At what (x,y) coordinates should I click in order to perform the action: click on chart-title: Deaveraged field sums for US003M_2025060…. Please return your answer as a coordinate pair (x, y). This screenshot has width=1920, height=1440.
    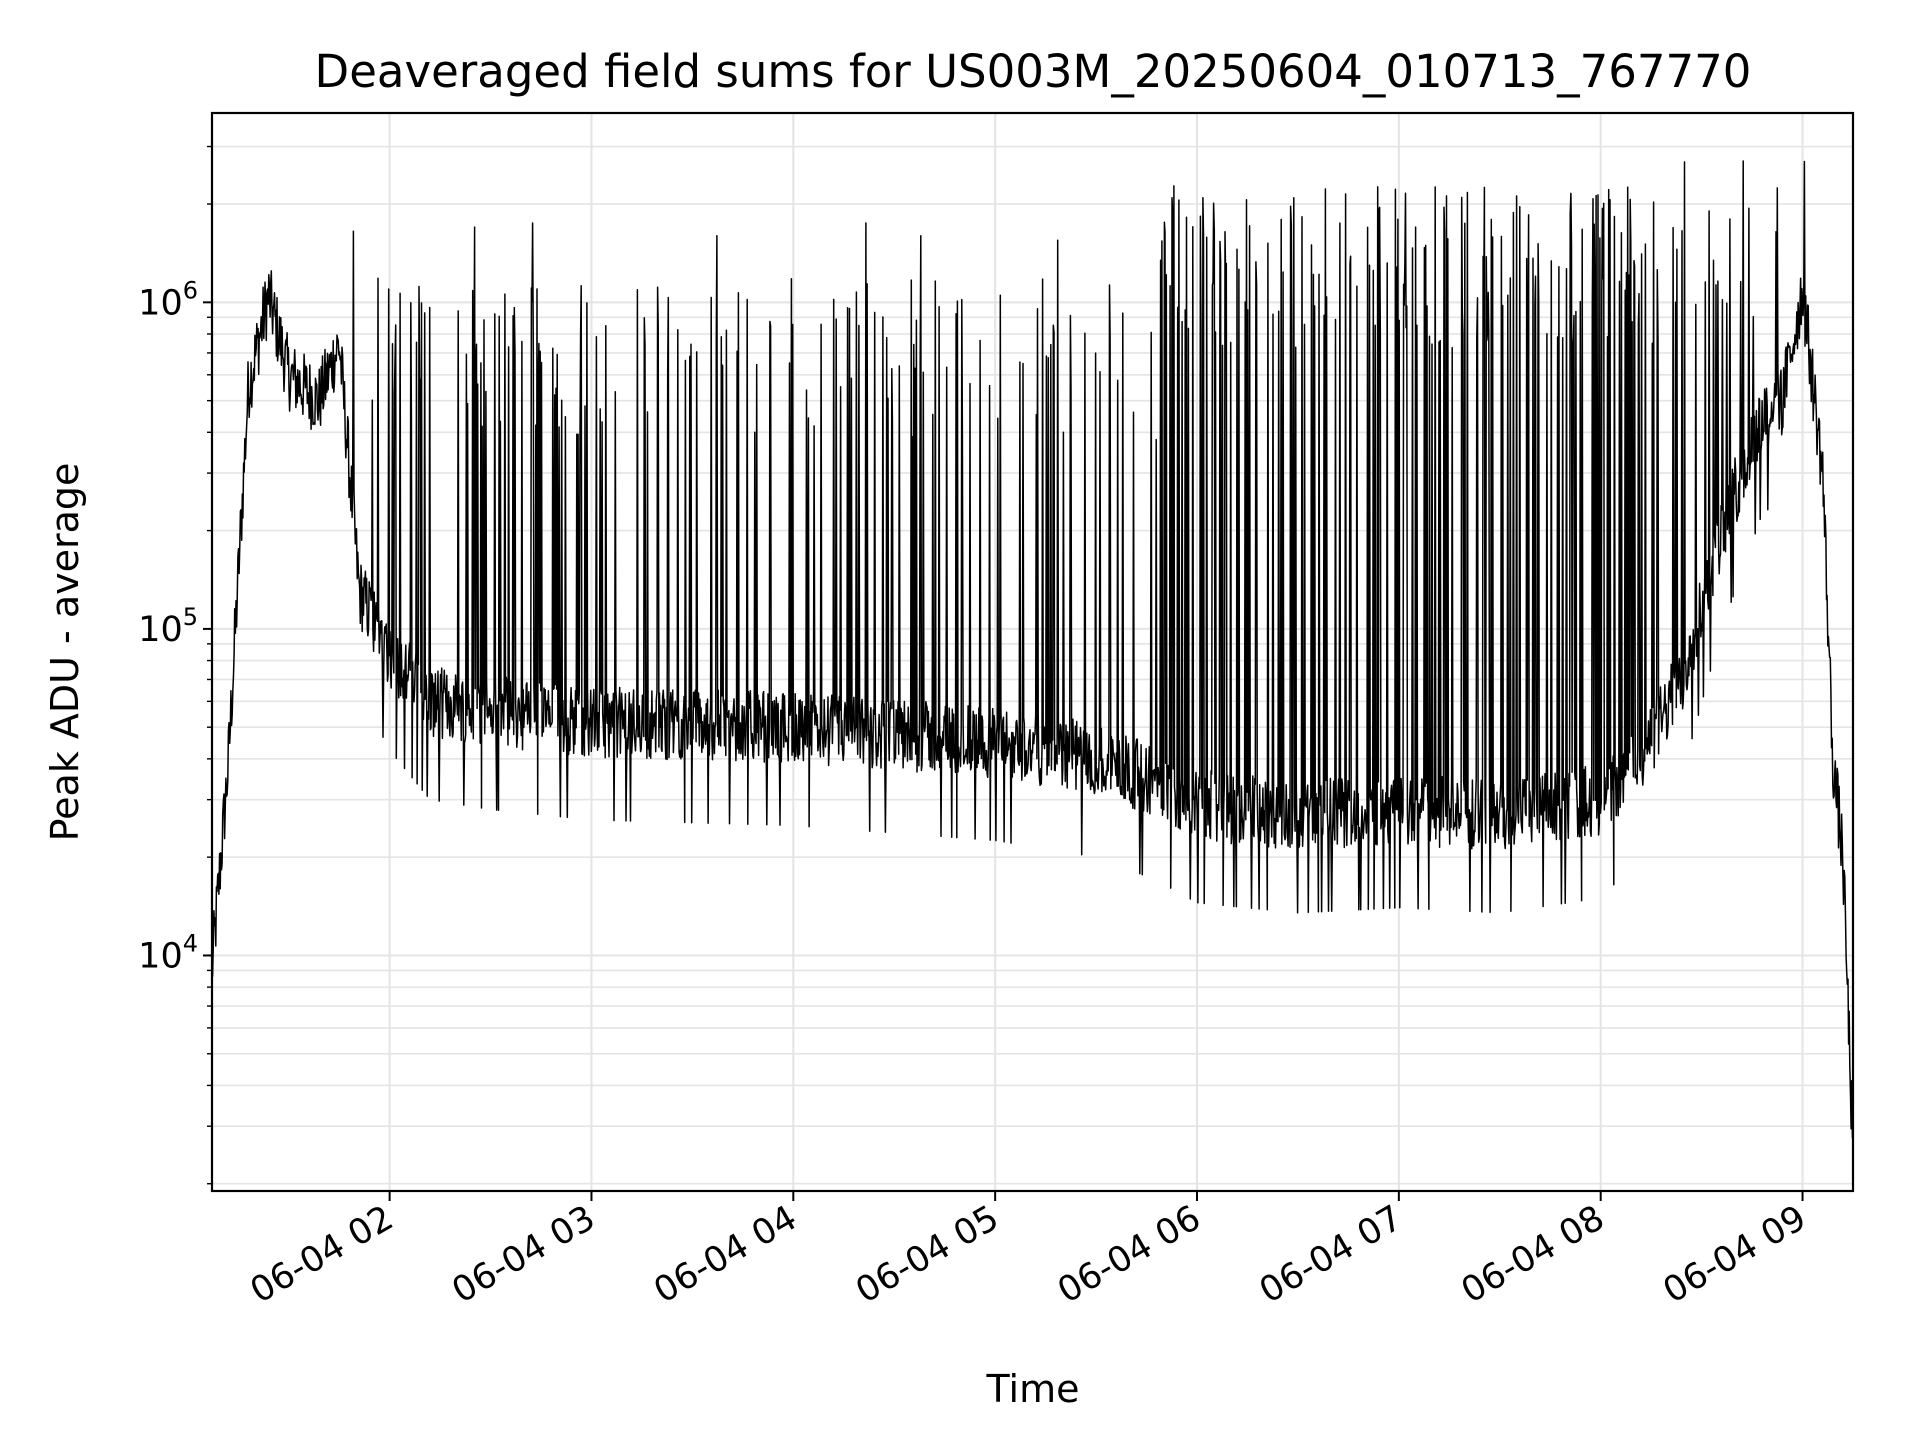
    Looking at the image, I should click on (1033, 71).